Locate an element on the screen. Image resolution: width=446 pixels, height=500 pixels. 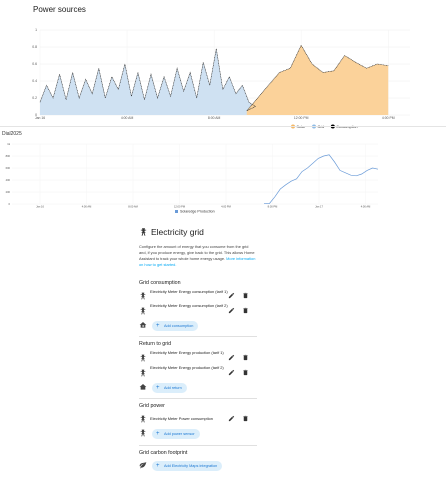
chart-legend: Solaredge Production is located at coordinates (195, 212).